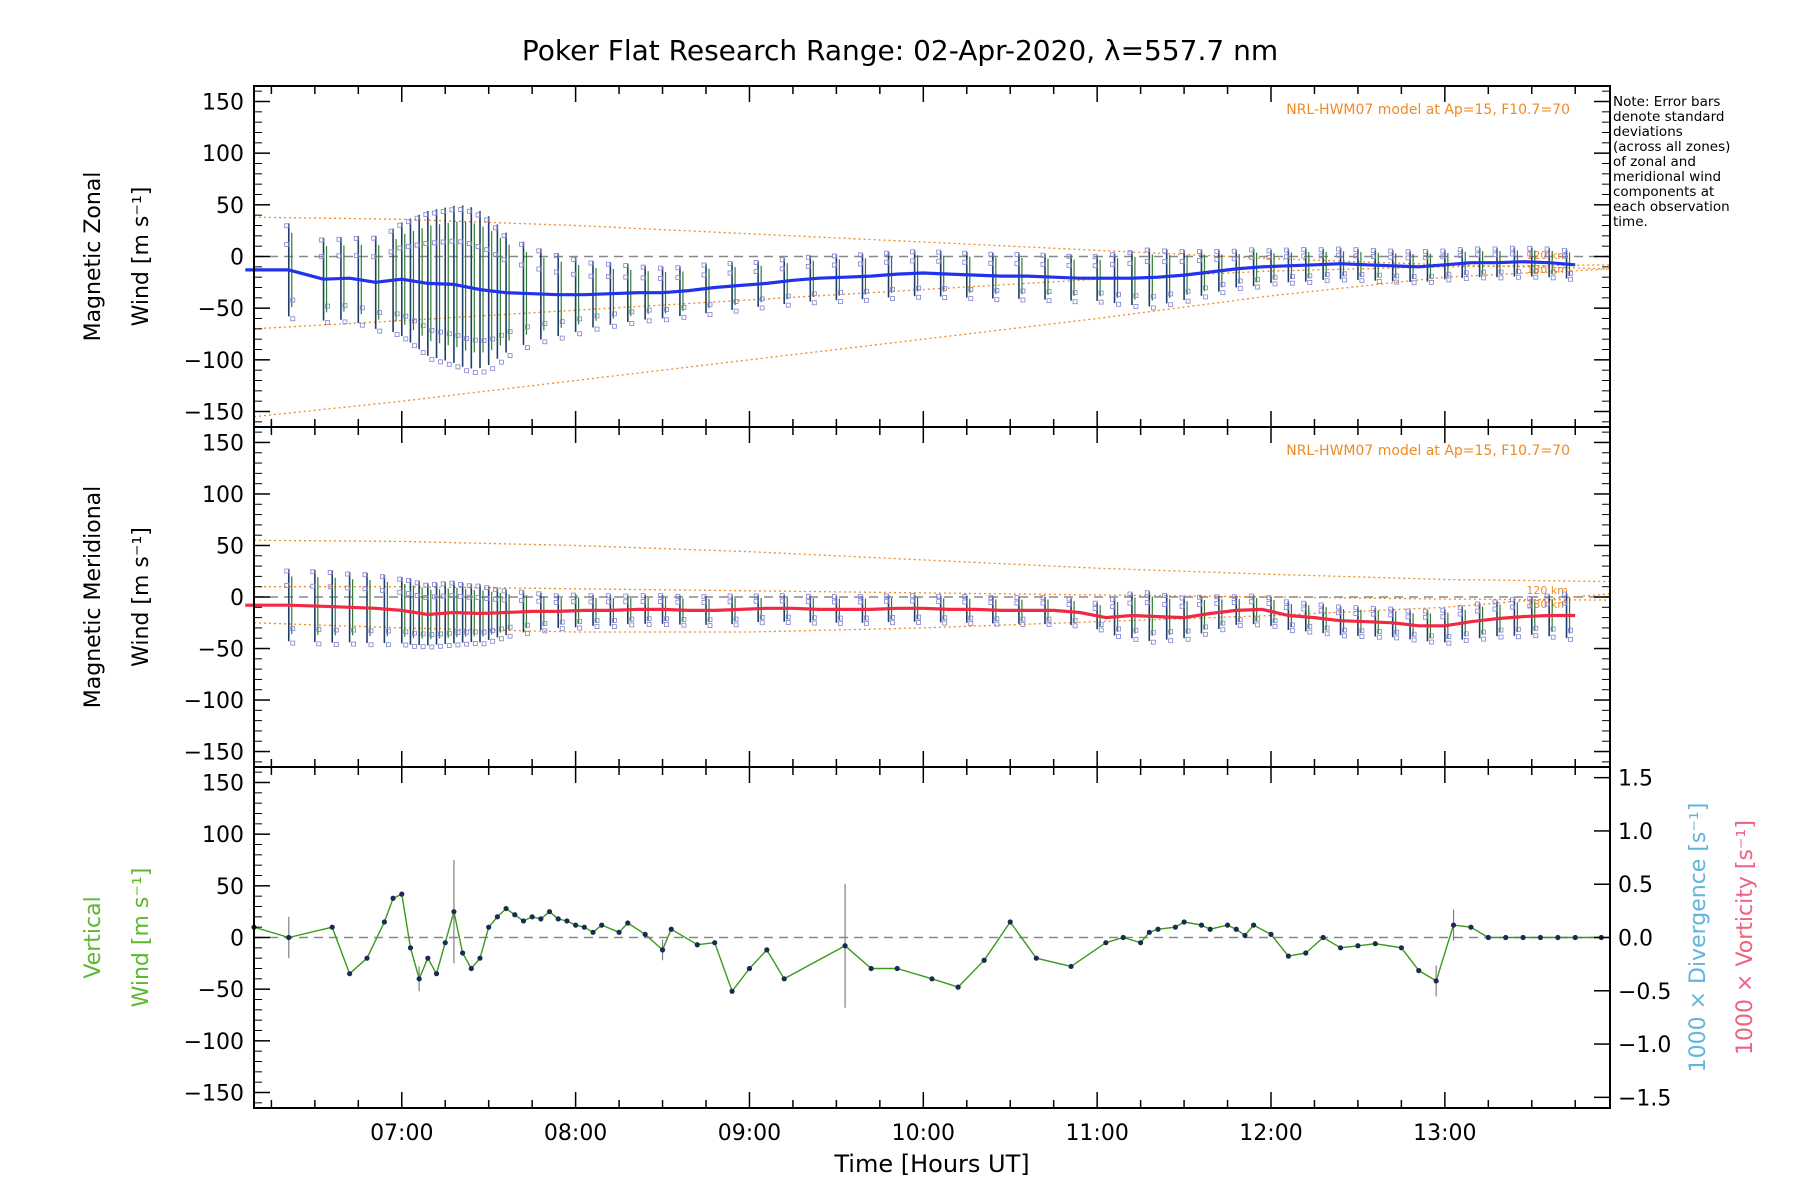  What do you see at coordinates (221, 650) in the screenshot?
I see `y-tick-label: −50` at bounding box center [221, 650].